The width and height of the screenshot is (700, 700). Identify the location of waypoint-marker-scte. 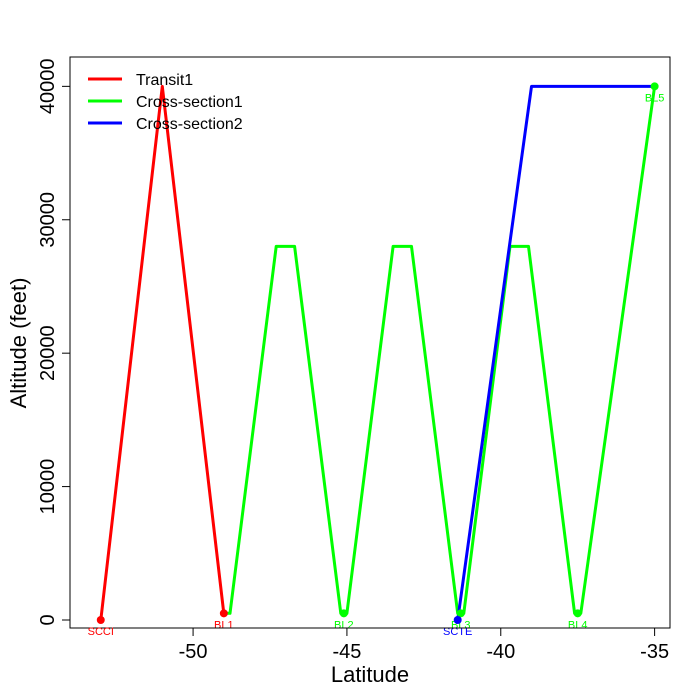
(457, 619).